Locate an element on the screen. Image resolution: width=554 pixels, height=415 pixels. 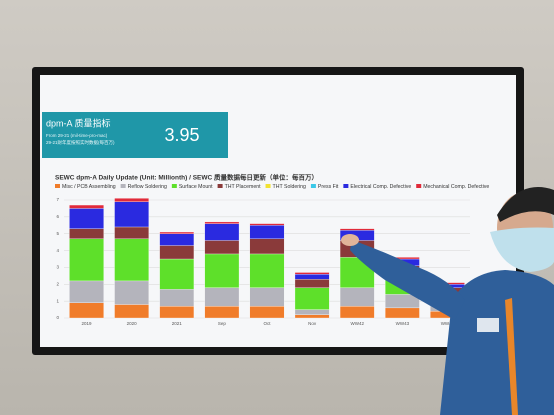
legend-label: THT Soldering is located at coordinates (289, 187).